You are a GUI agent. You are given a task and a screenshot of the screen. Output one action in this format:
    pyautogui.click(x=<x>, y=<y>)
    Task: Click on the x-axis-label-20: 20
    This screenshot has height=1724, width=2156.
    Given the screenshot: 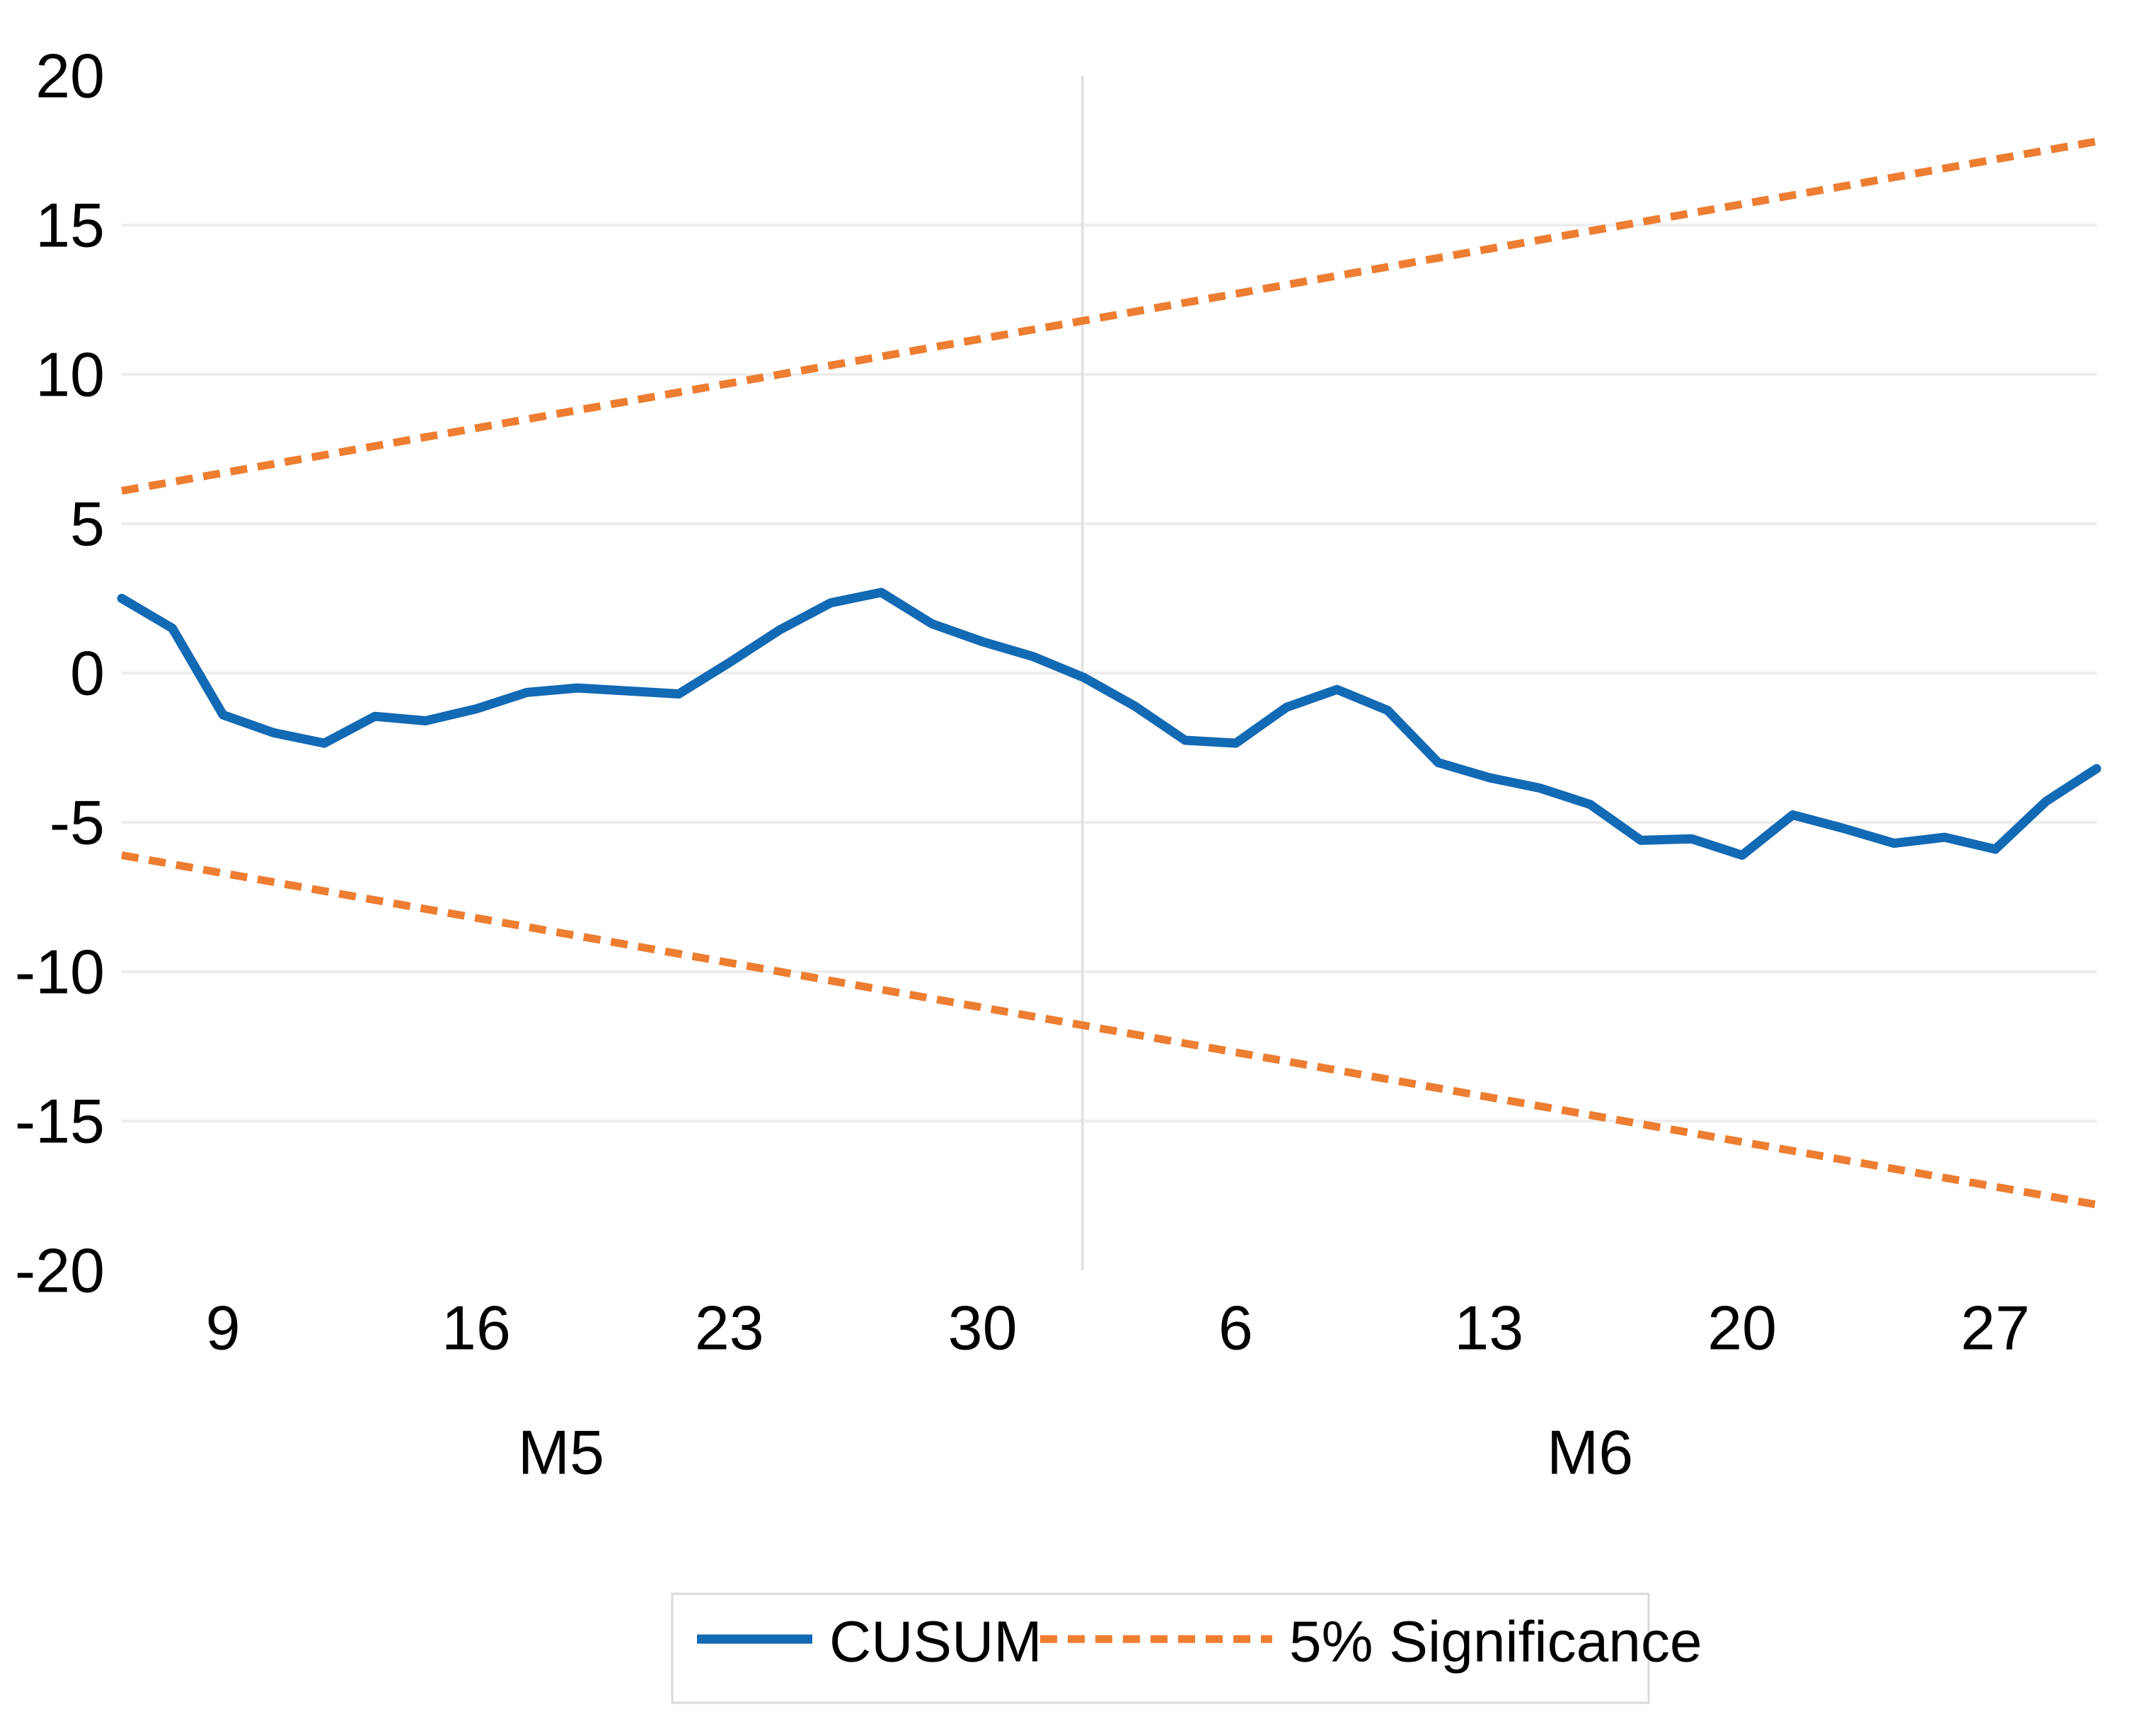 What is the action you would take?
    pyautogui.click(x=1742, y=1328)
    